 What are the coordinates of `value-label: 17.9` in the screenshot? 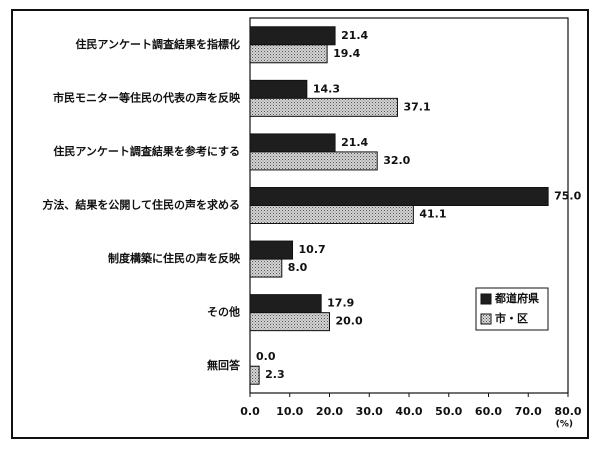 It's located at (340, 303).